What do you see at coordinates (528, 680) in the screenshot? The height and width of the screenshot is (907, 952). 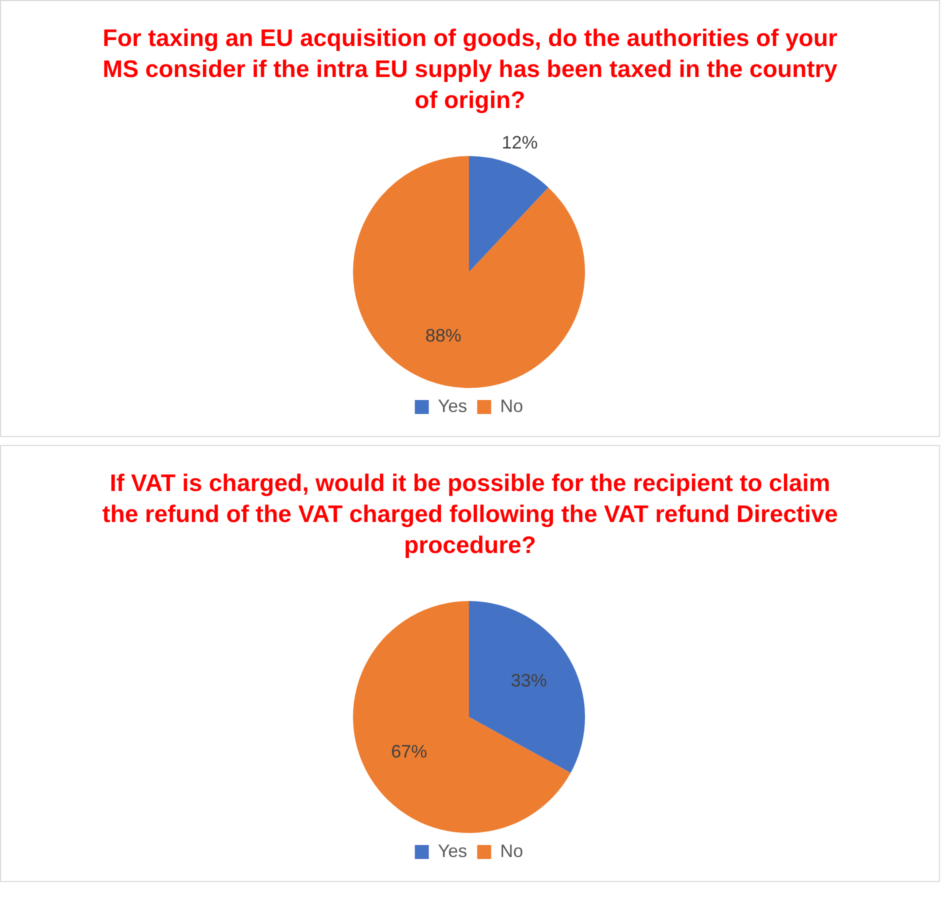 I see `data-label: 33%` at bounding box center [528, 680].